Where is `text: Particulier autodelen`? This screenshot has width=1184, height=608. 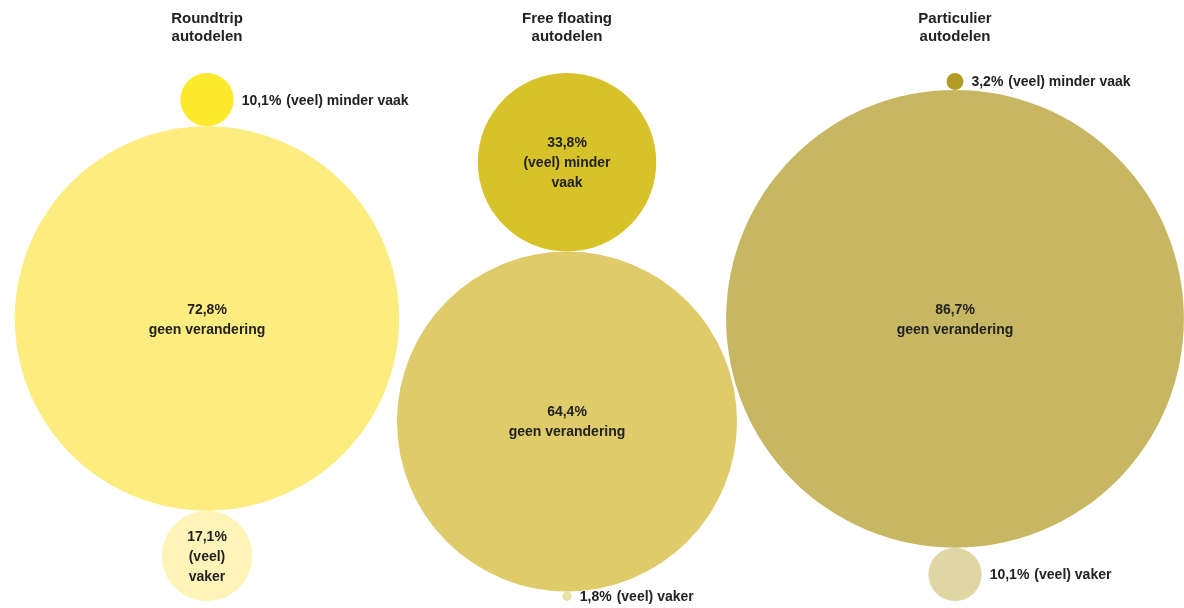 text: Particulier autodelen is located at coordinates (955, 26).